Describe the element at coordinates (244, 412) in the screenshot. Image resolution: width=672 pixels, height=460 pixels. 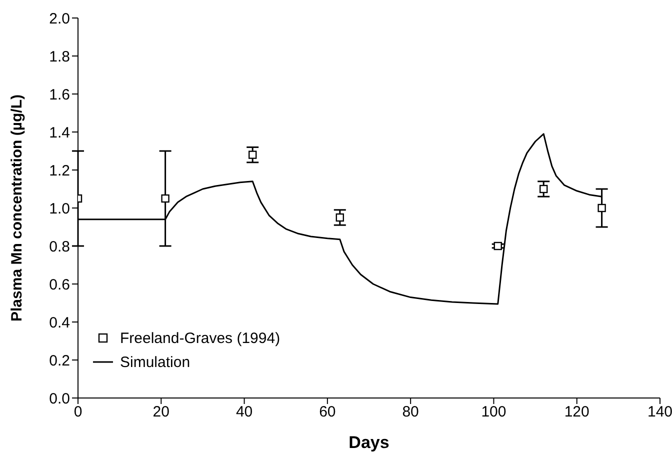
I see `x-tick-label: 40` at that location.